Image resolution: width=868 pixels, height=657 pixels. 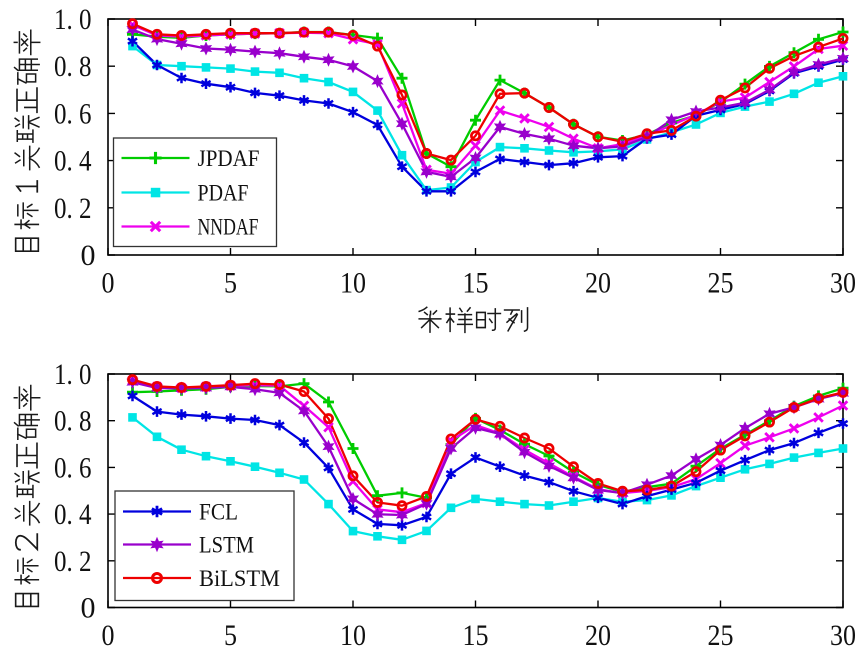 I want to click on svg-text: BiLSTM, so click(x=239, y=578).